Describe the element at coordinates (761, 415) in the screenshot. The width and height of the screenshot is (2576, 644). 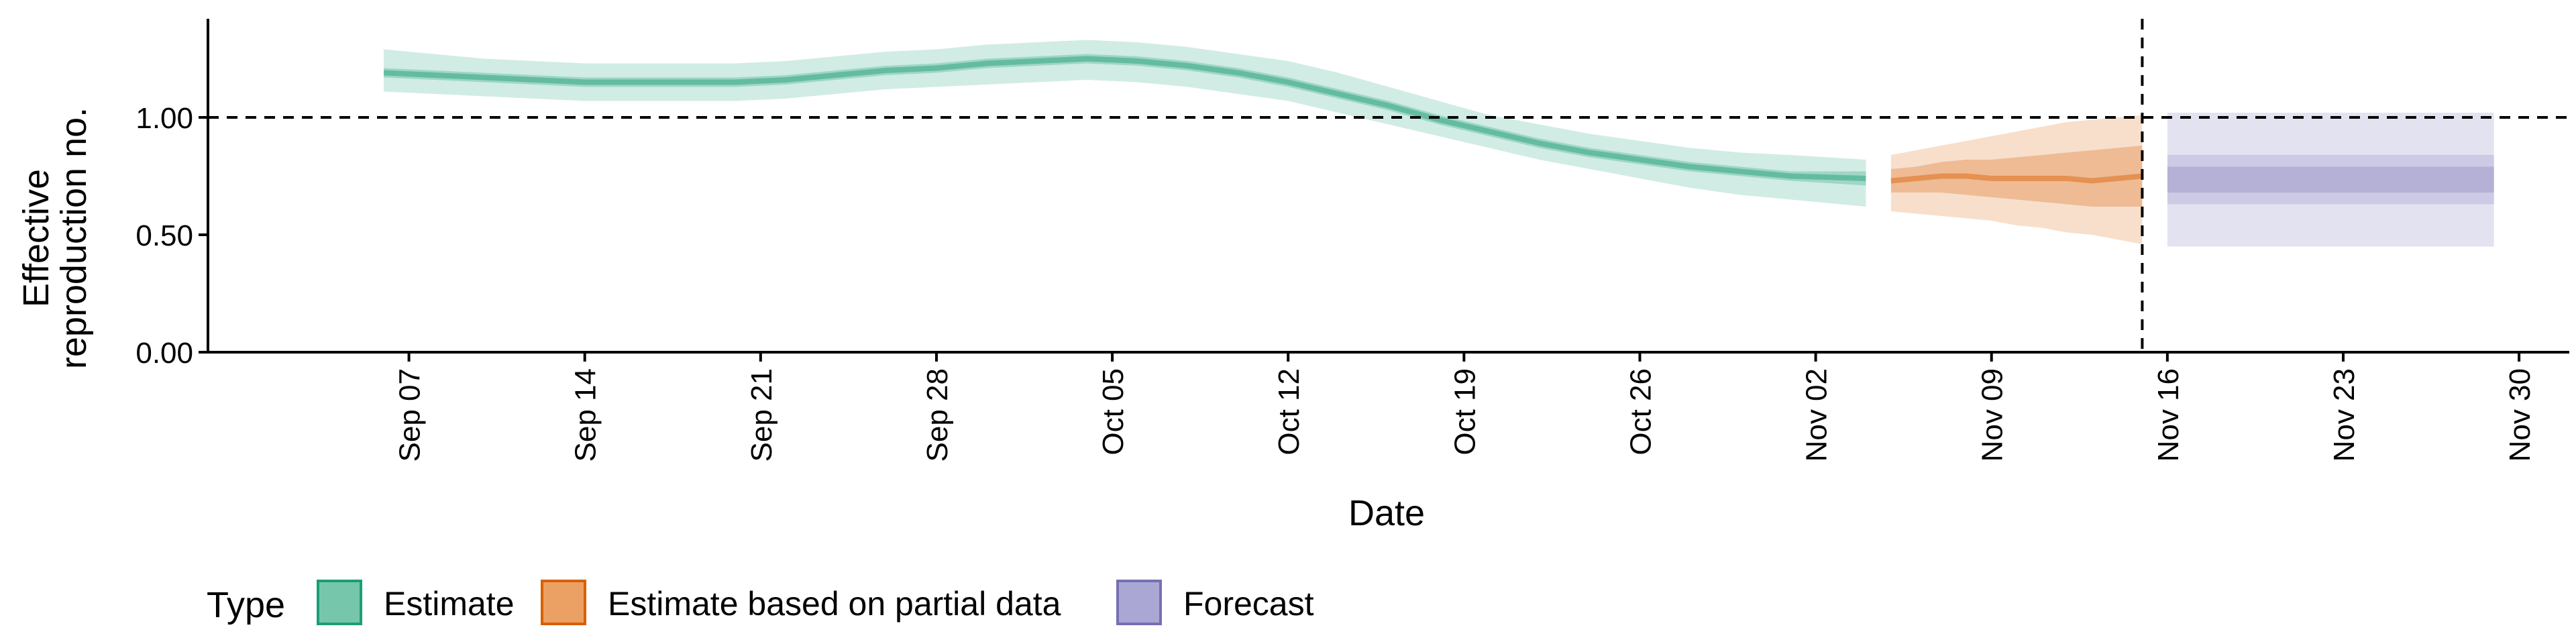
I see `x-tick-label-2: Sep 21` at that location.